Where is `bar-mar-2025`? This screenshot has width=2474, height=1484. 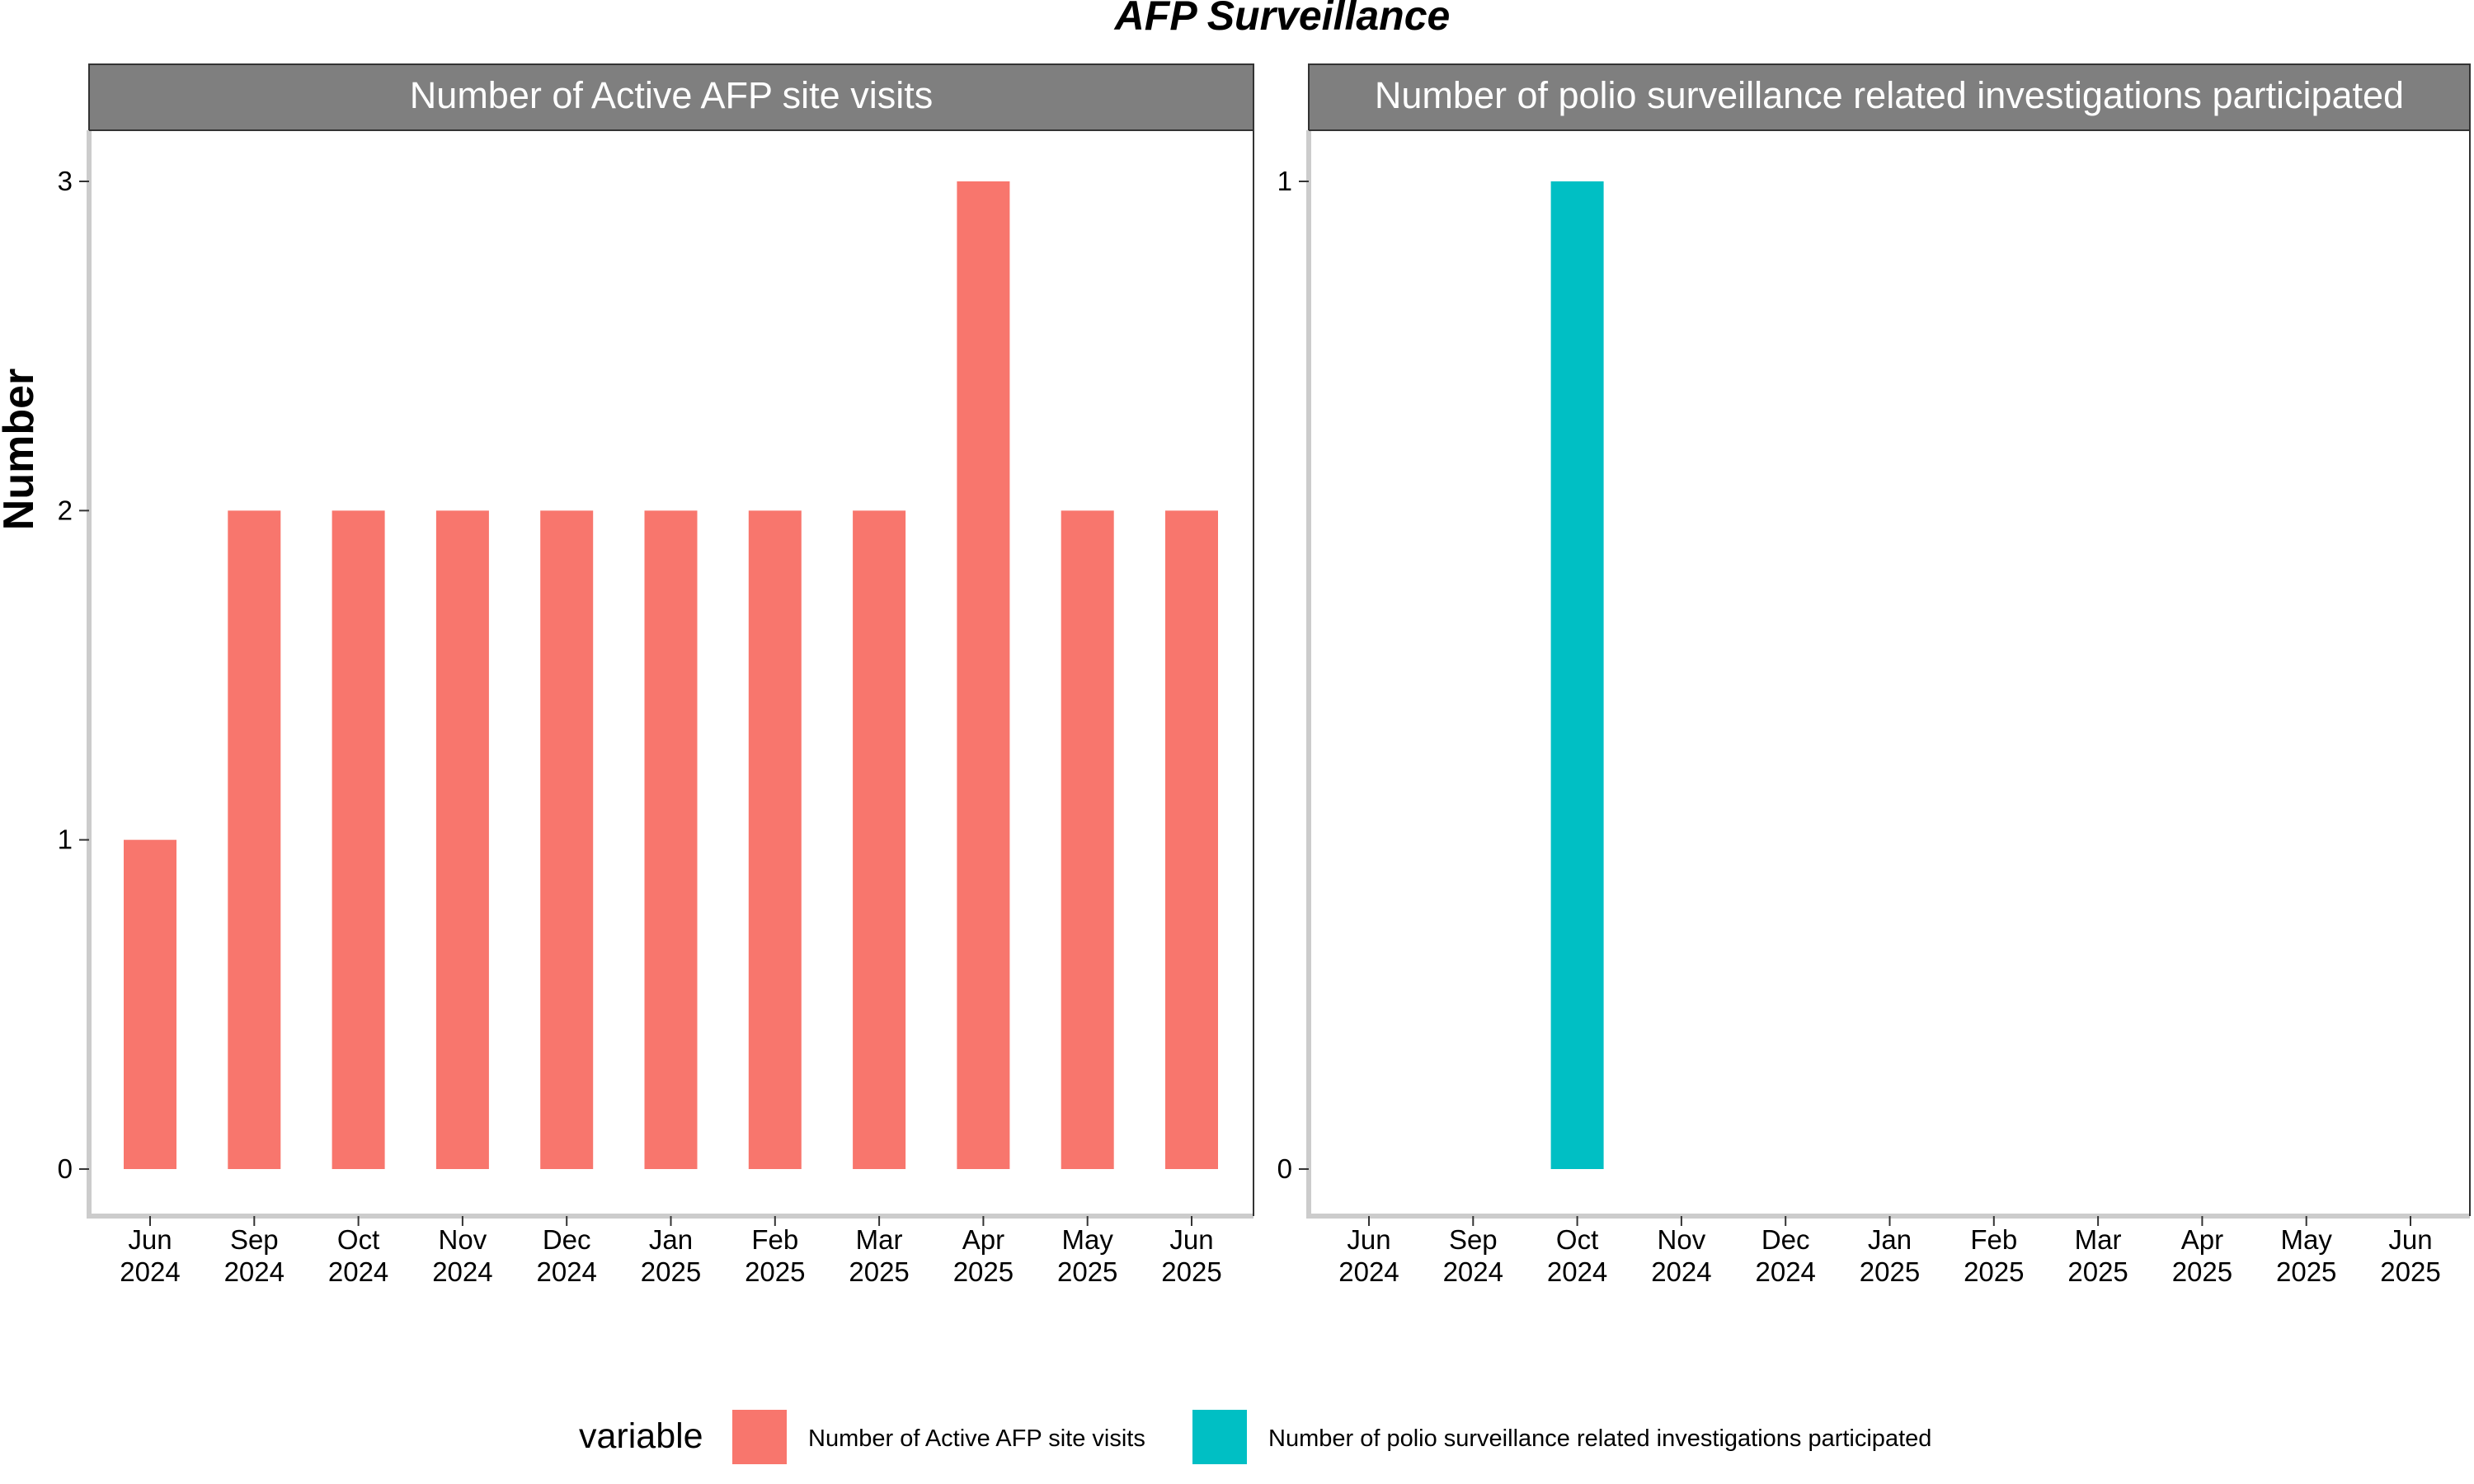 bar-mar-2025 is located at coordinates (879, 839).